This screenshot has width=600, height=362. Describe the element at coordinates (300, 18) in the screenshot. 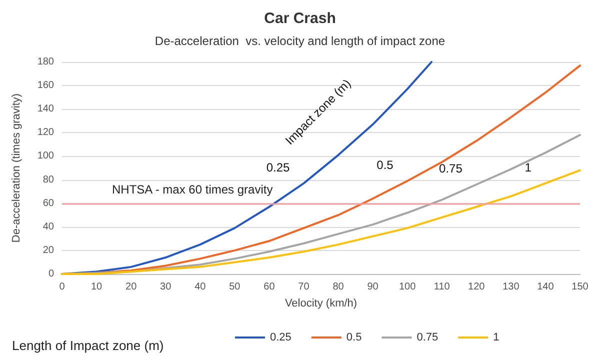

I see `chart-title: Car Crash` at that location.